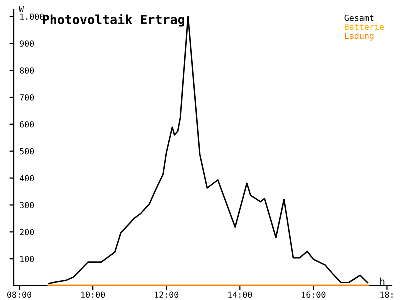 This screenshot has width=400, height=300. I want to click on x-tick-label: 18:, so click(386, 295).